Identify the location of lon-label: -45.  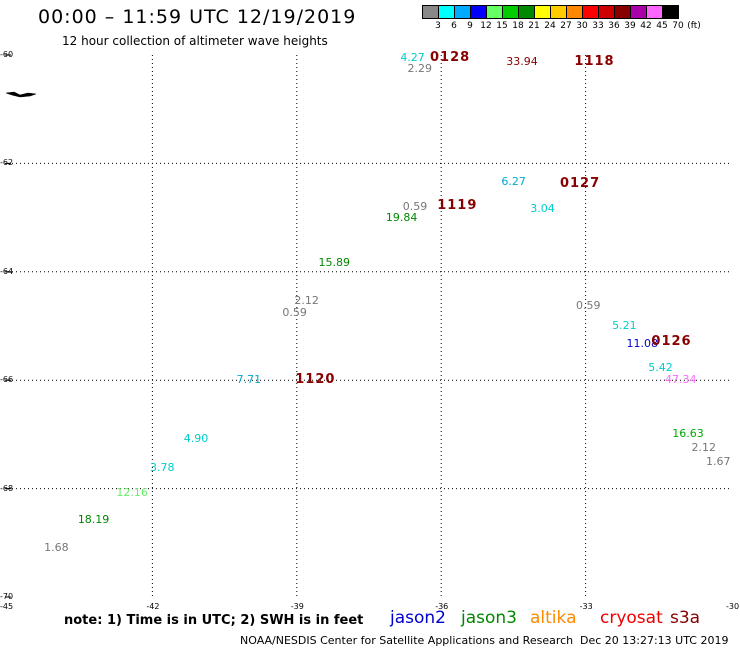
(7, 606).